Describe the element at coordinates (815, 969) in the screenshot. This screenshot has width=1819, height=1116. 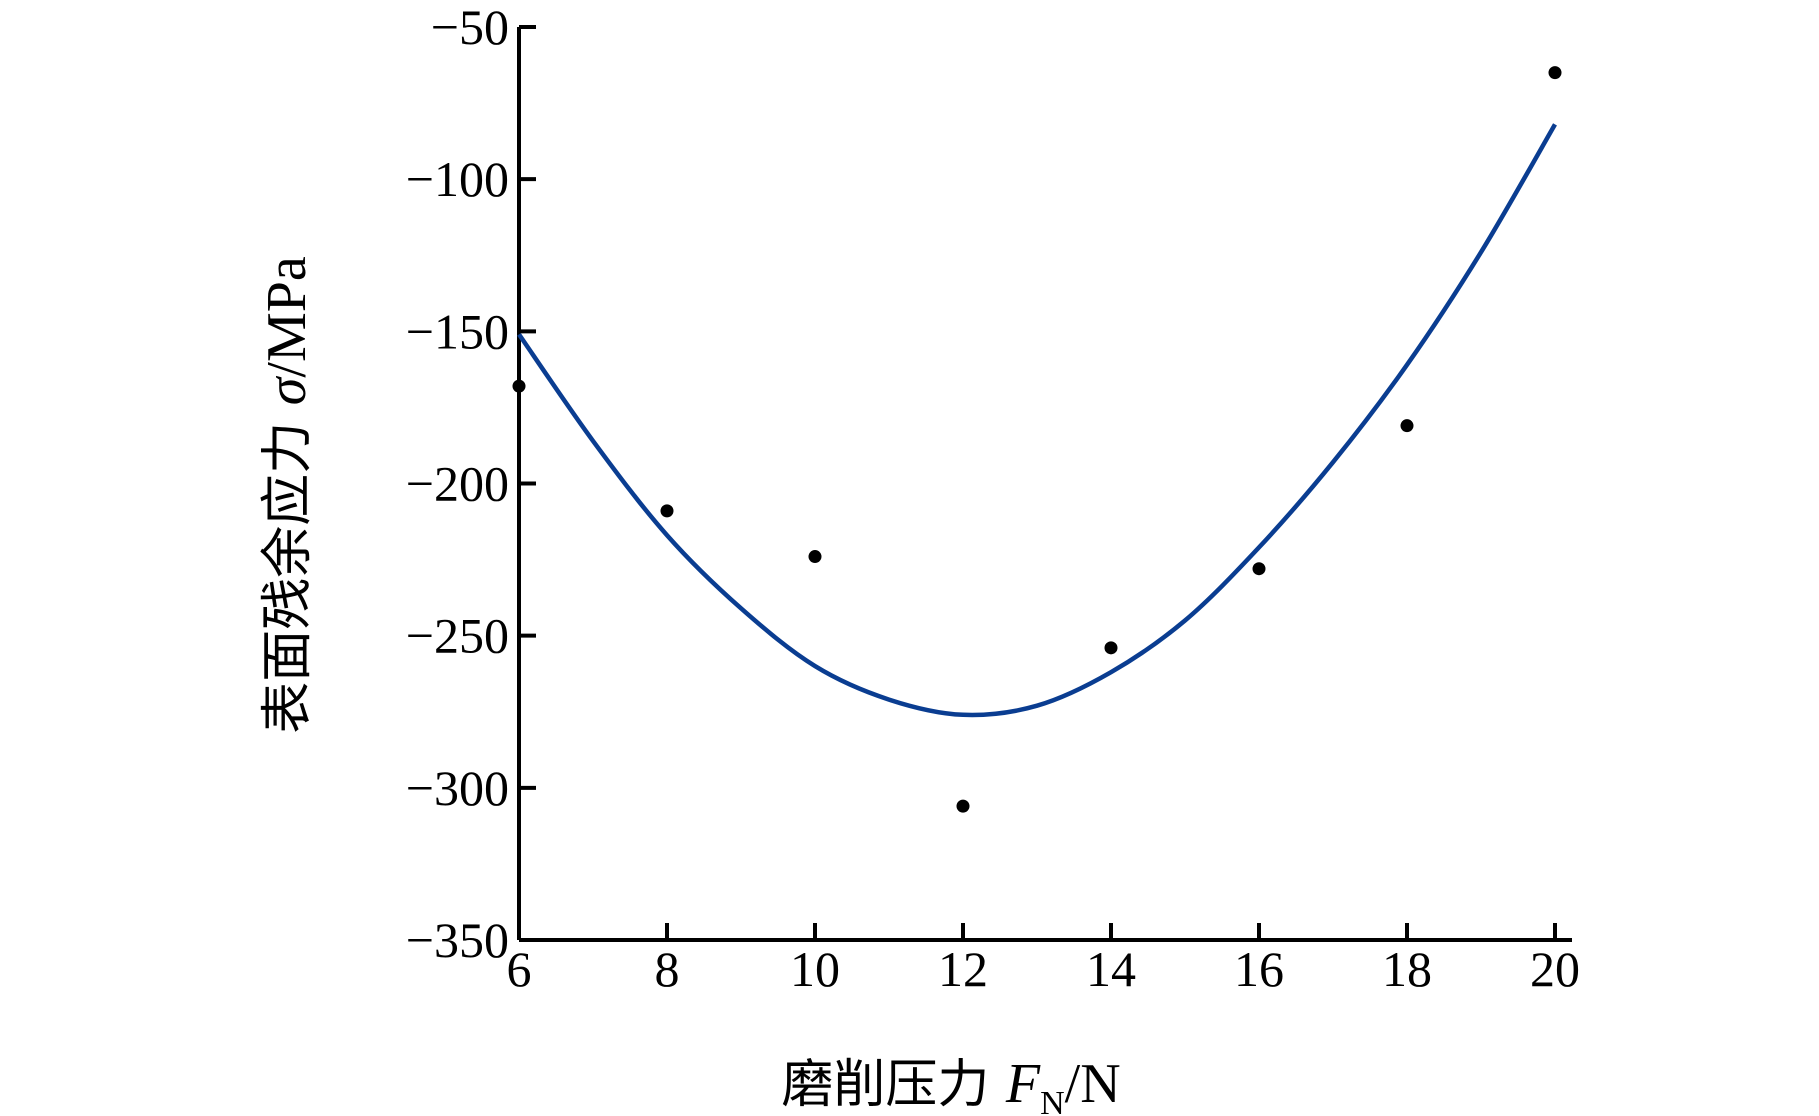
I see `x-tick-label: 10` at that location.